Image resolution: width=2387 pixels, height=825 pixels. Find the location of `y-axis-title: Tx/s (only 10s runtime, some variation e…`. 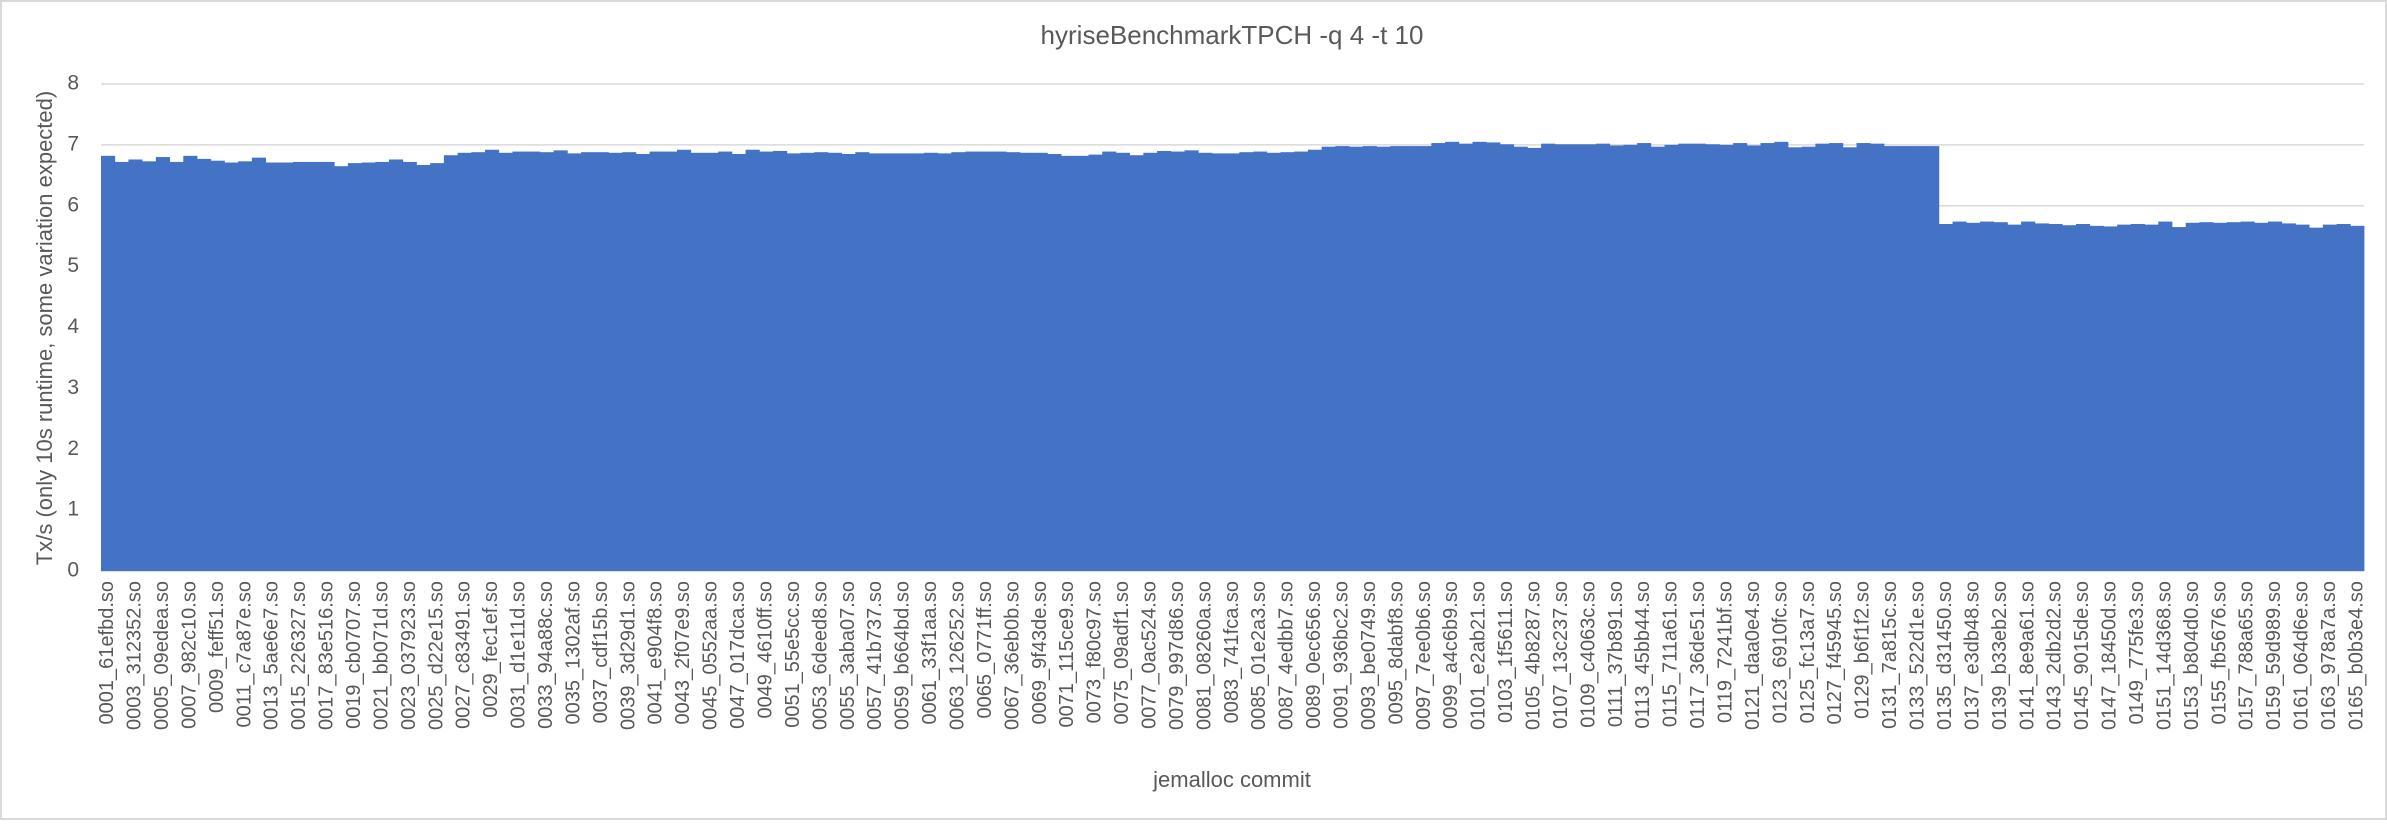

y-axis-title: Tx/s (only 10s runtime, some variation e… is located at coordinates (44, 328).